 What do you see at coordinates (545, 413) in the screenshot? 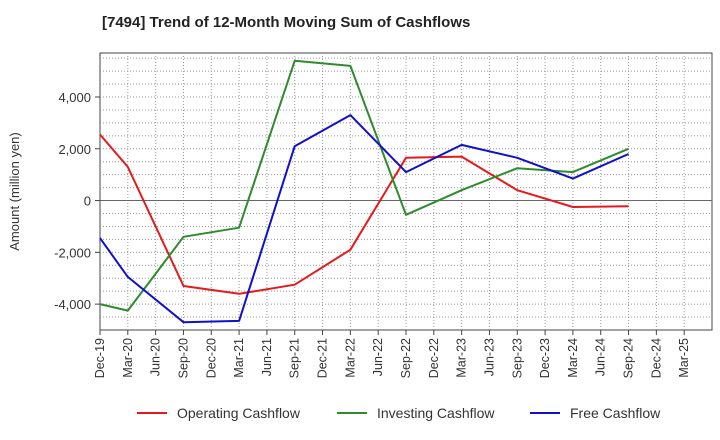
I see `legend-swatch-free` at bounding box center [545, 413].